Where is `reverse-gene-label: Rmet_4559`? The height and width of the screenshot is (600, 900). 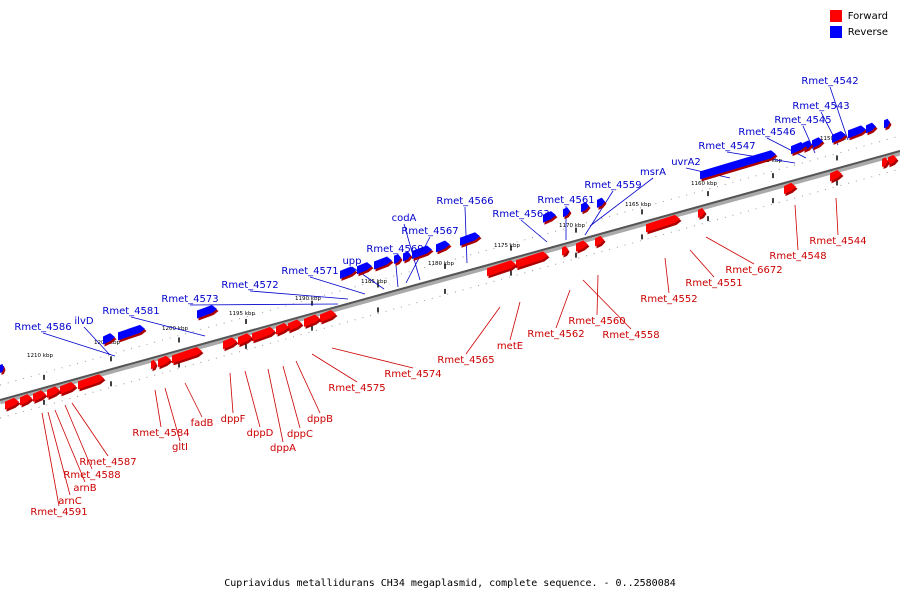
reverse-gene-label: Rmet_4559 is located at coordinates (612, 185).